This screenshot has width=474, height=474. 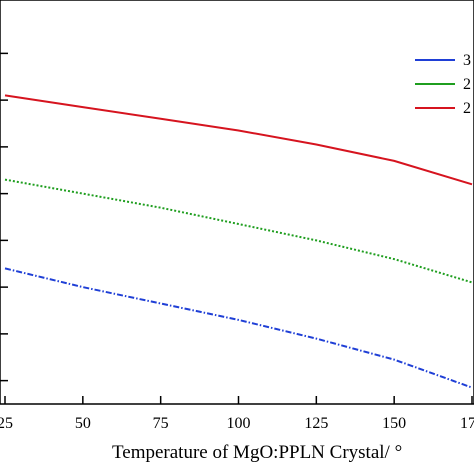 I want to click on x-tick-label: 175, so click(x=467, y=423).